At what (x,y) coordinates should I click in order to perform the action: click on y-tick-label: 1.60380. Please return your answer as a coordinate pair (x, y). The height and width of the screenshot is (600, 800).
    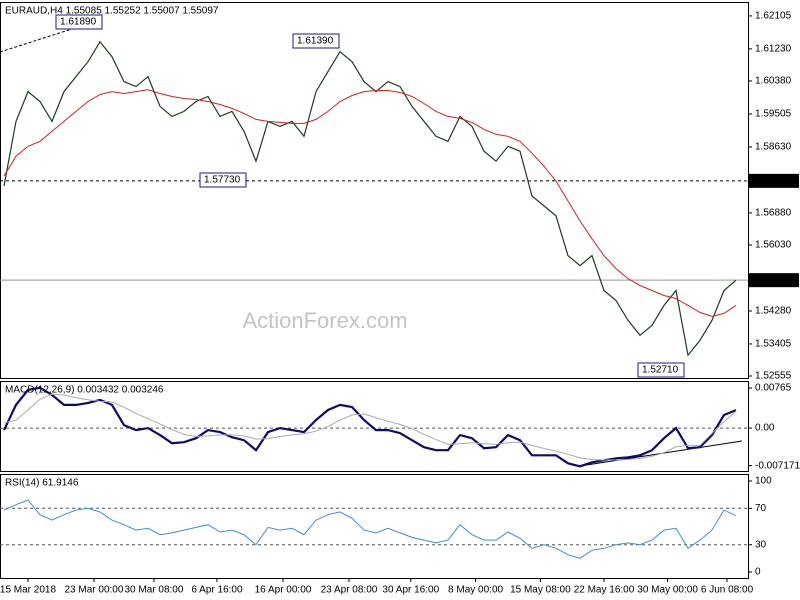
    Looking at the image, I should click on (773, 81).